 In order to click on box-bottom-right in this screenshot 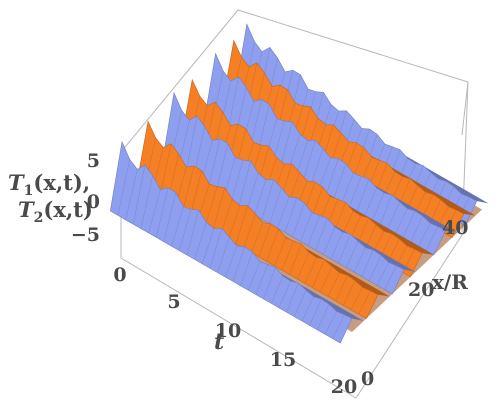, I will do `click(409, 316)`.